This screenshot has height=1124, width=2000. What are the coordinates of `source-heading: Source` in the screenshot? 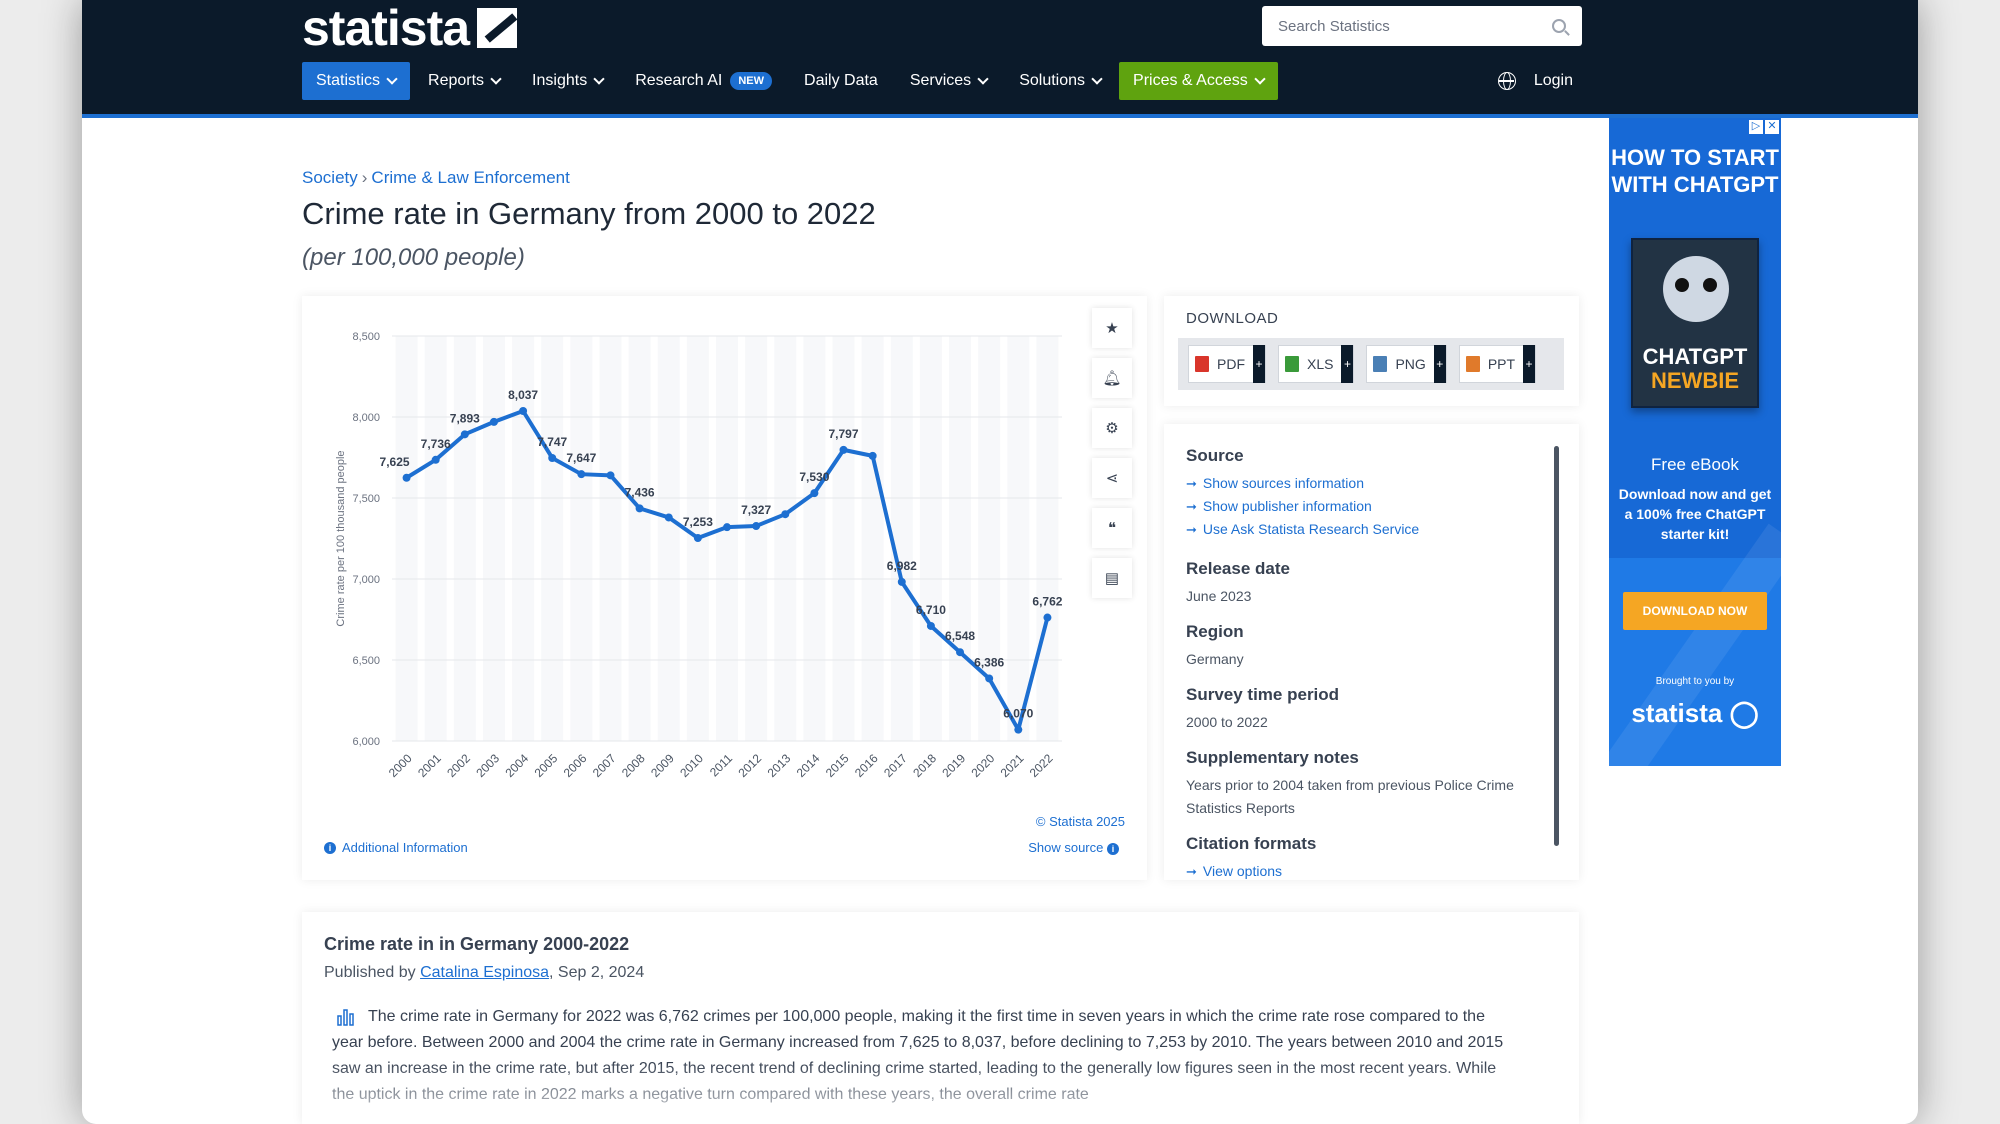 It's located at (1215, 455).